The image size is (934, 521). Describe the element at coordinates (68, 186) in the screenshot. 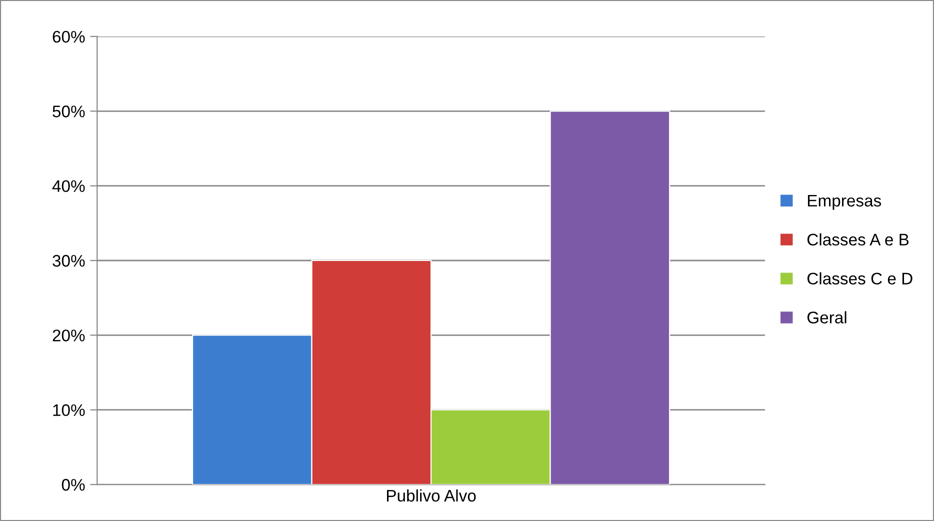

I see `y-tick-label: 40%` at that location.